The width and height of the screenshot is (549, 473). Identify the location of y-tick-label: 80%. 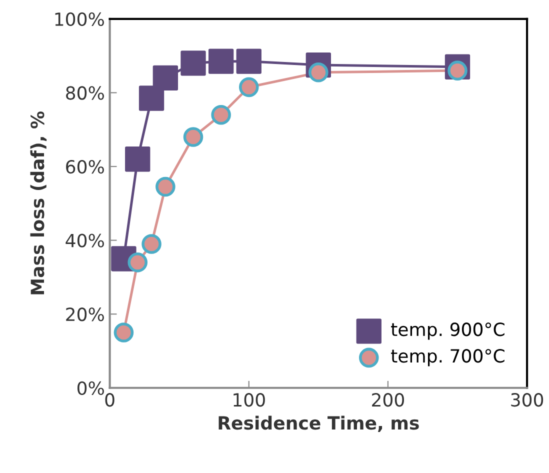
(85, 93).